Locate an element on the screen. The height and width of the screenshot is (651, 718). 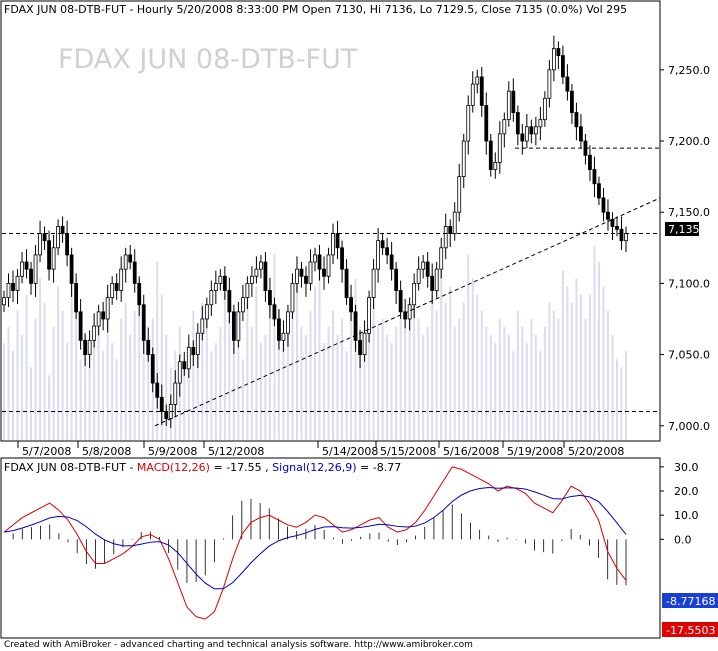
macd-histogram is located at coordinates (319, 542).